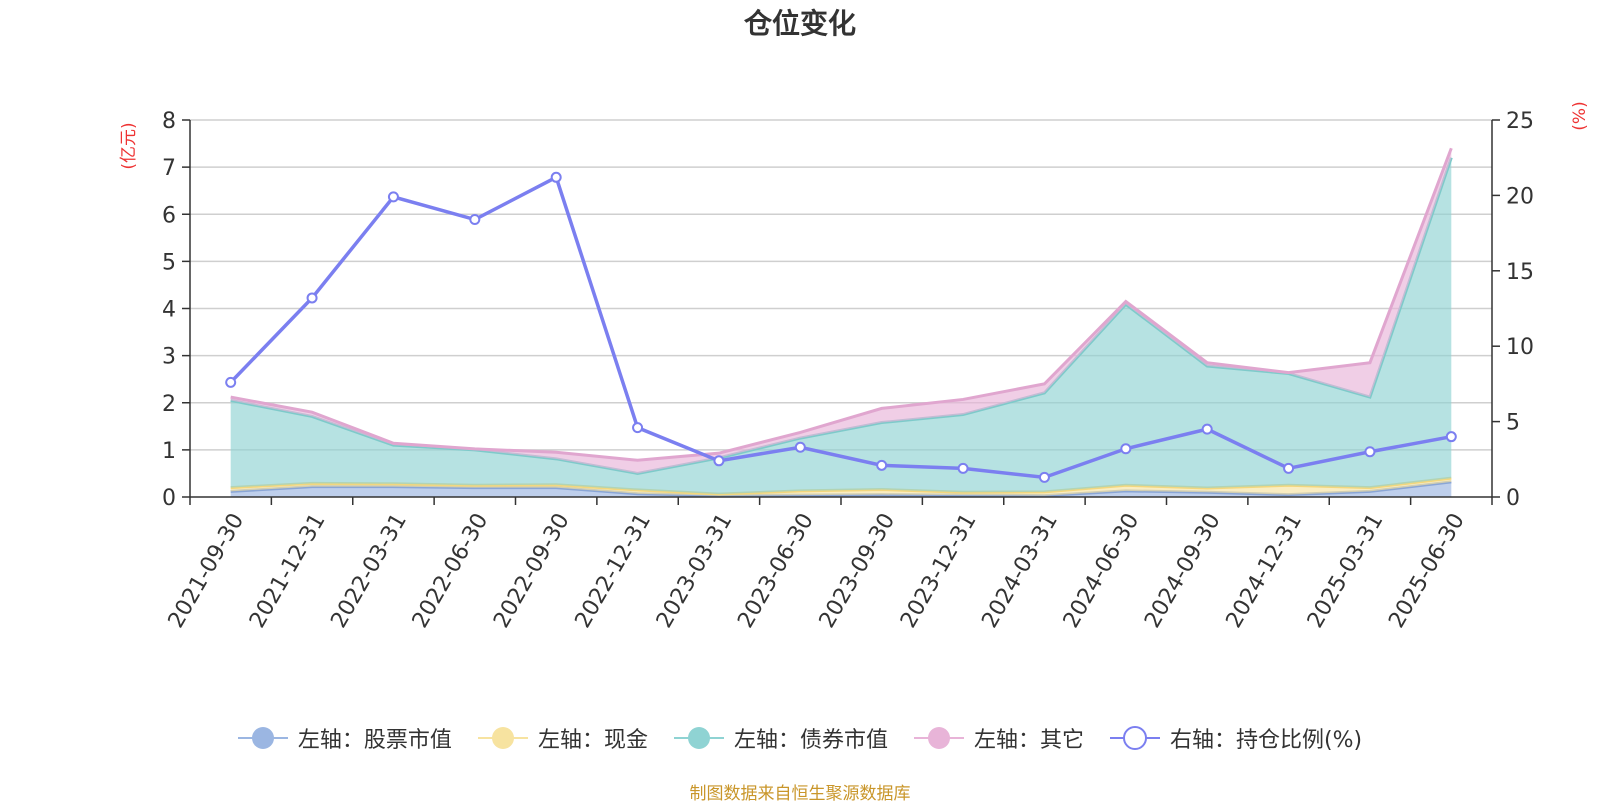 The width and height of the screenshot is (1600, 804). Describe the element at coordinates (169, 498) in the screenshot. I see `left-axis-tick-label: 0` at that location.